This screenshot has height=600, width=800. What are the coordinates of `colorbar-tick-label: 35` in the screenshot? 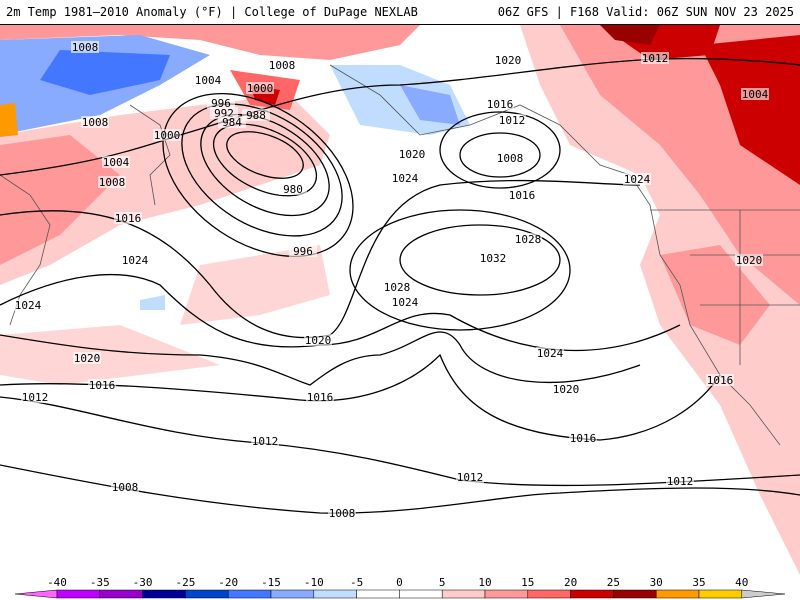 It's located at (698, 582).